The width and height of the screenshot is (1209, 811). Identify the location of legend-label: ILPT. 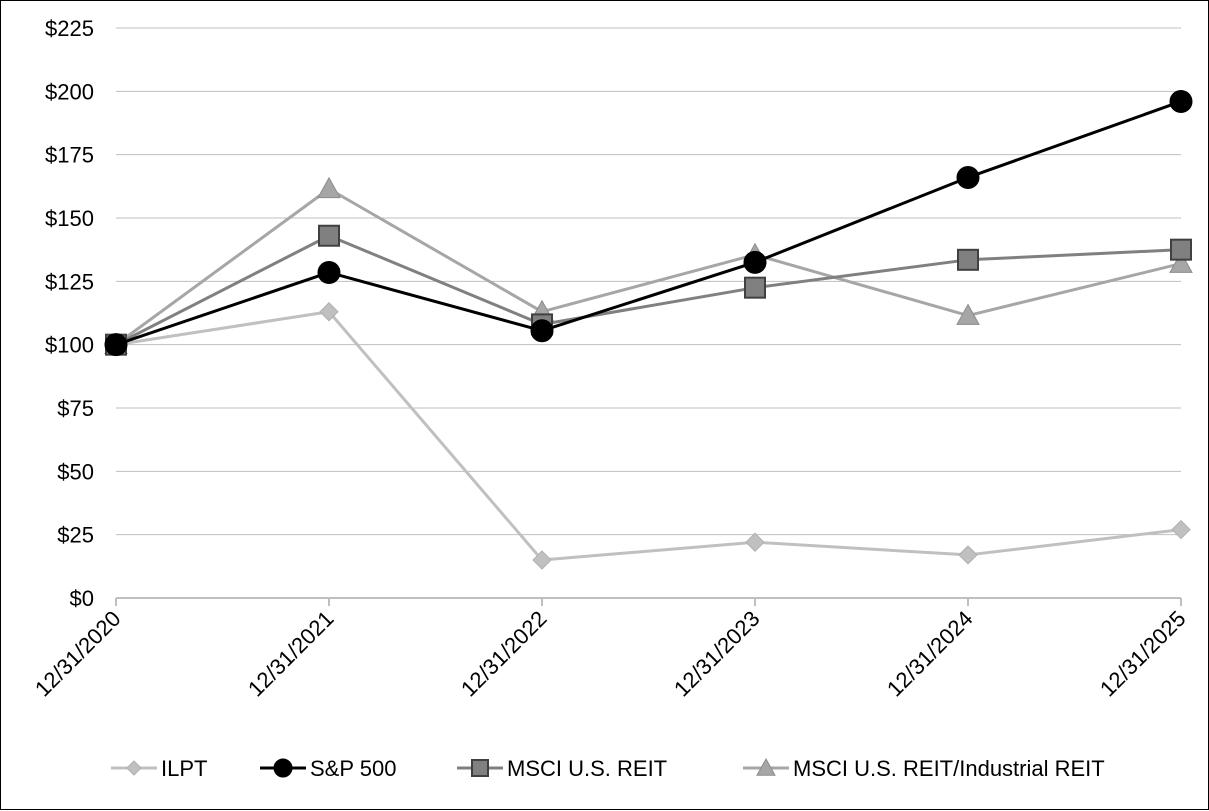
(184, 768).